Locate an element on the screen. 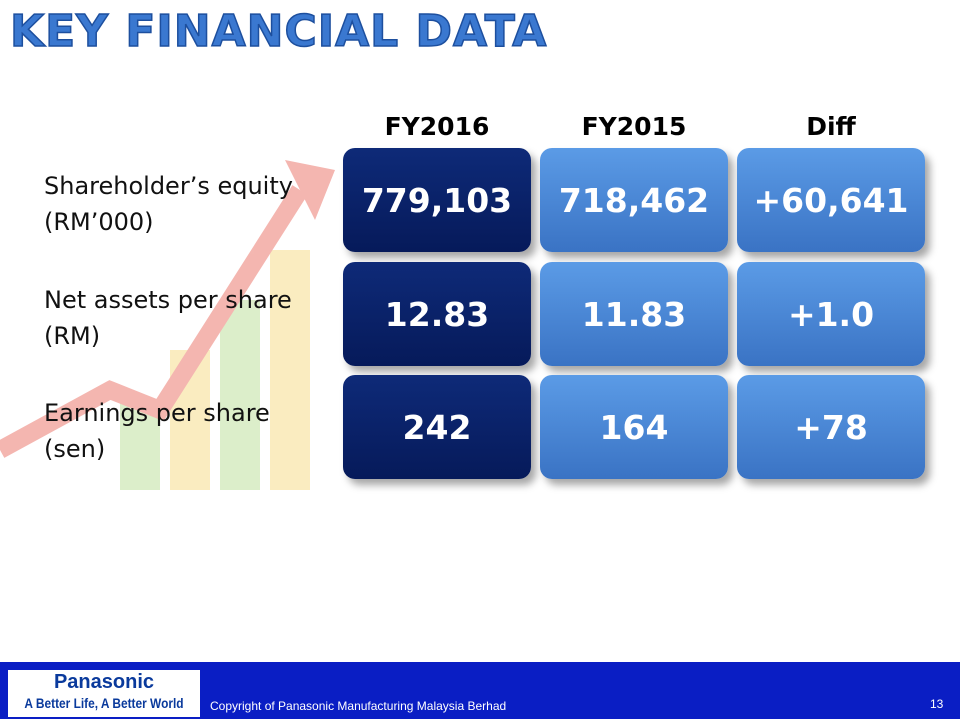  value-cell: +1.0 is located at coordinates (831, 314).